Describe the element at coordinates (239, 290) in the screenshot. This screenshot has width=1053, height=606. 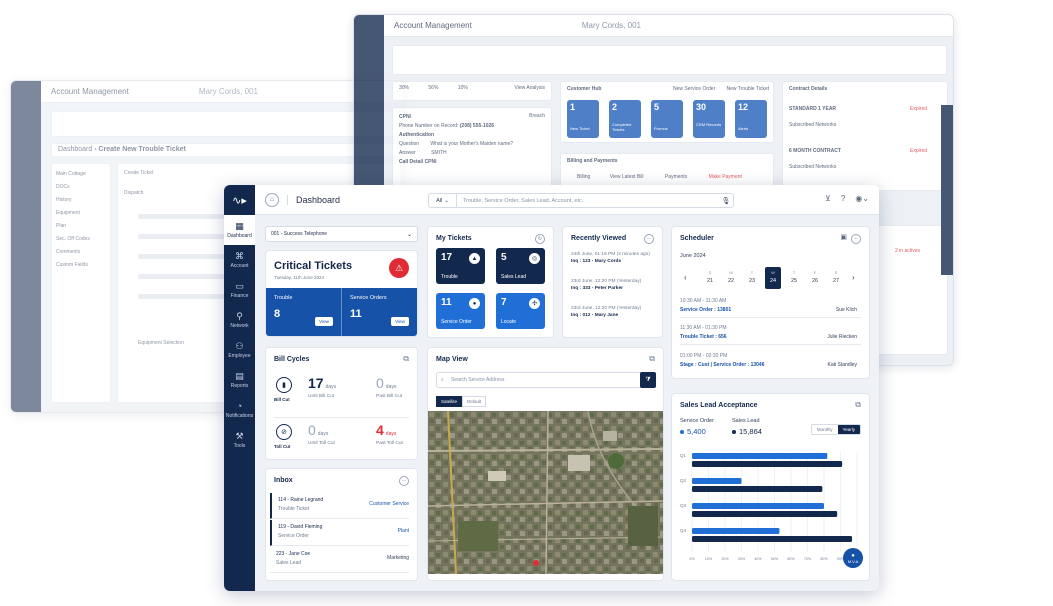
I see `sidebar-item-finance: ▭ Finance` at that location.